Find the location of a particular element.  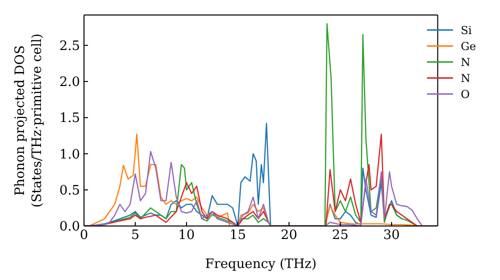

legend-label: Si is located at coordinates (466, 30).